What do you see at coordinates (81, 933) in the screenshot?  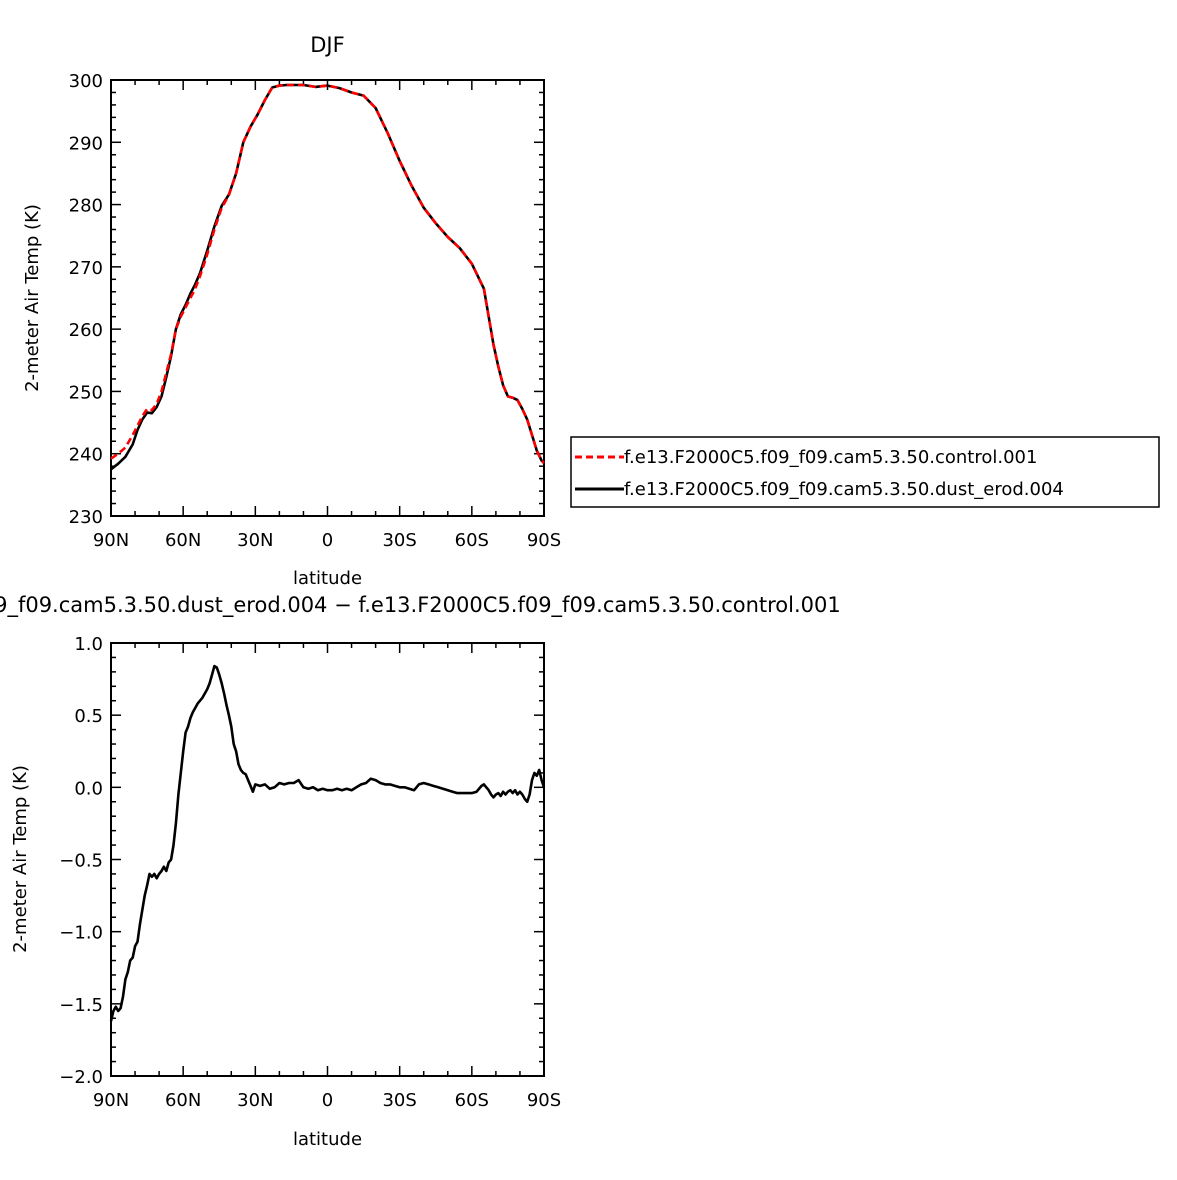 I see `y-tick-label: −1.0` at bounding box center [81, 933].